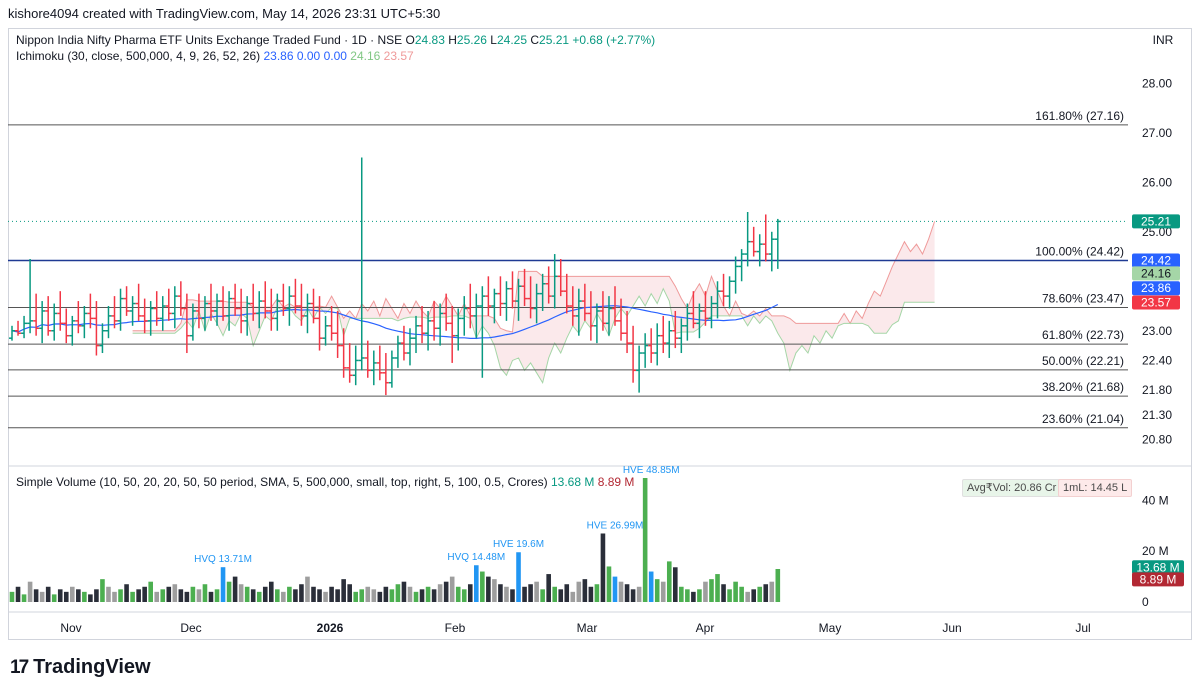 This screenshot has height=694, width=1200. Describe the element at coordinates (493, 40) in the screenshot. I see `low-label: L` at that location.